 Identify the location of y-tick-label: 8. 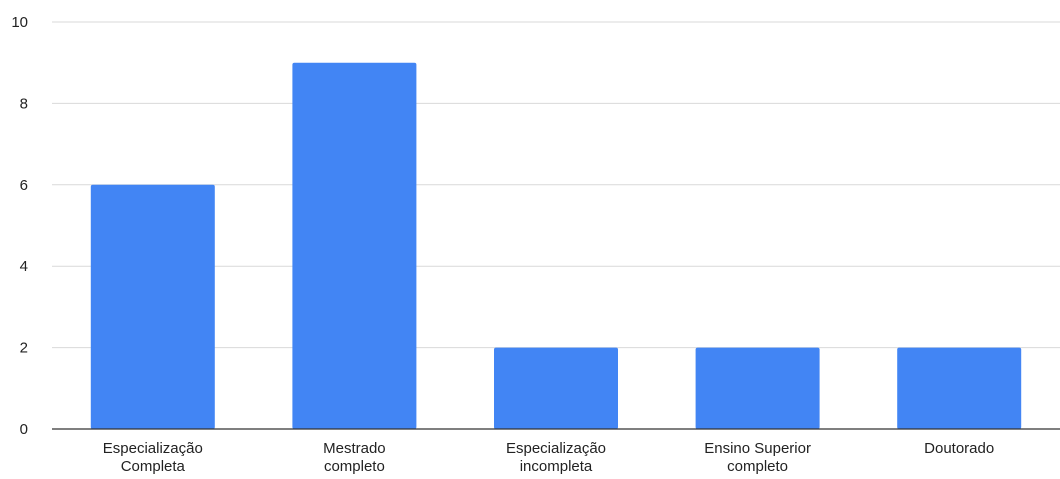
(24, 103).